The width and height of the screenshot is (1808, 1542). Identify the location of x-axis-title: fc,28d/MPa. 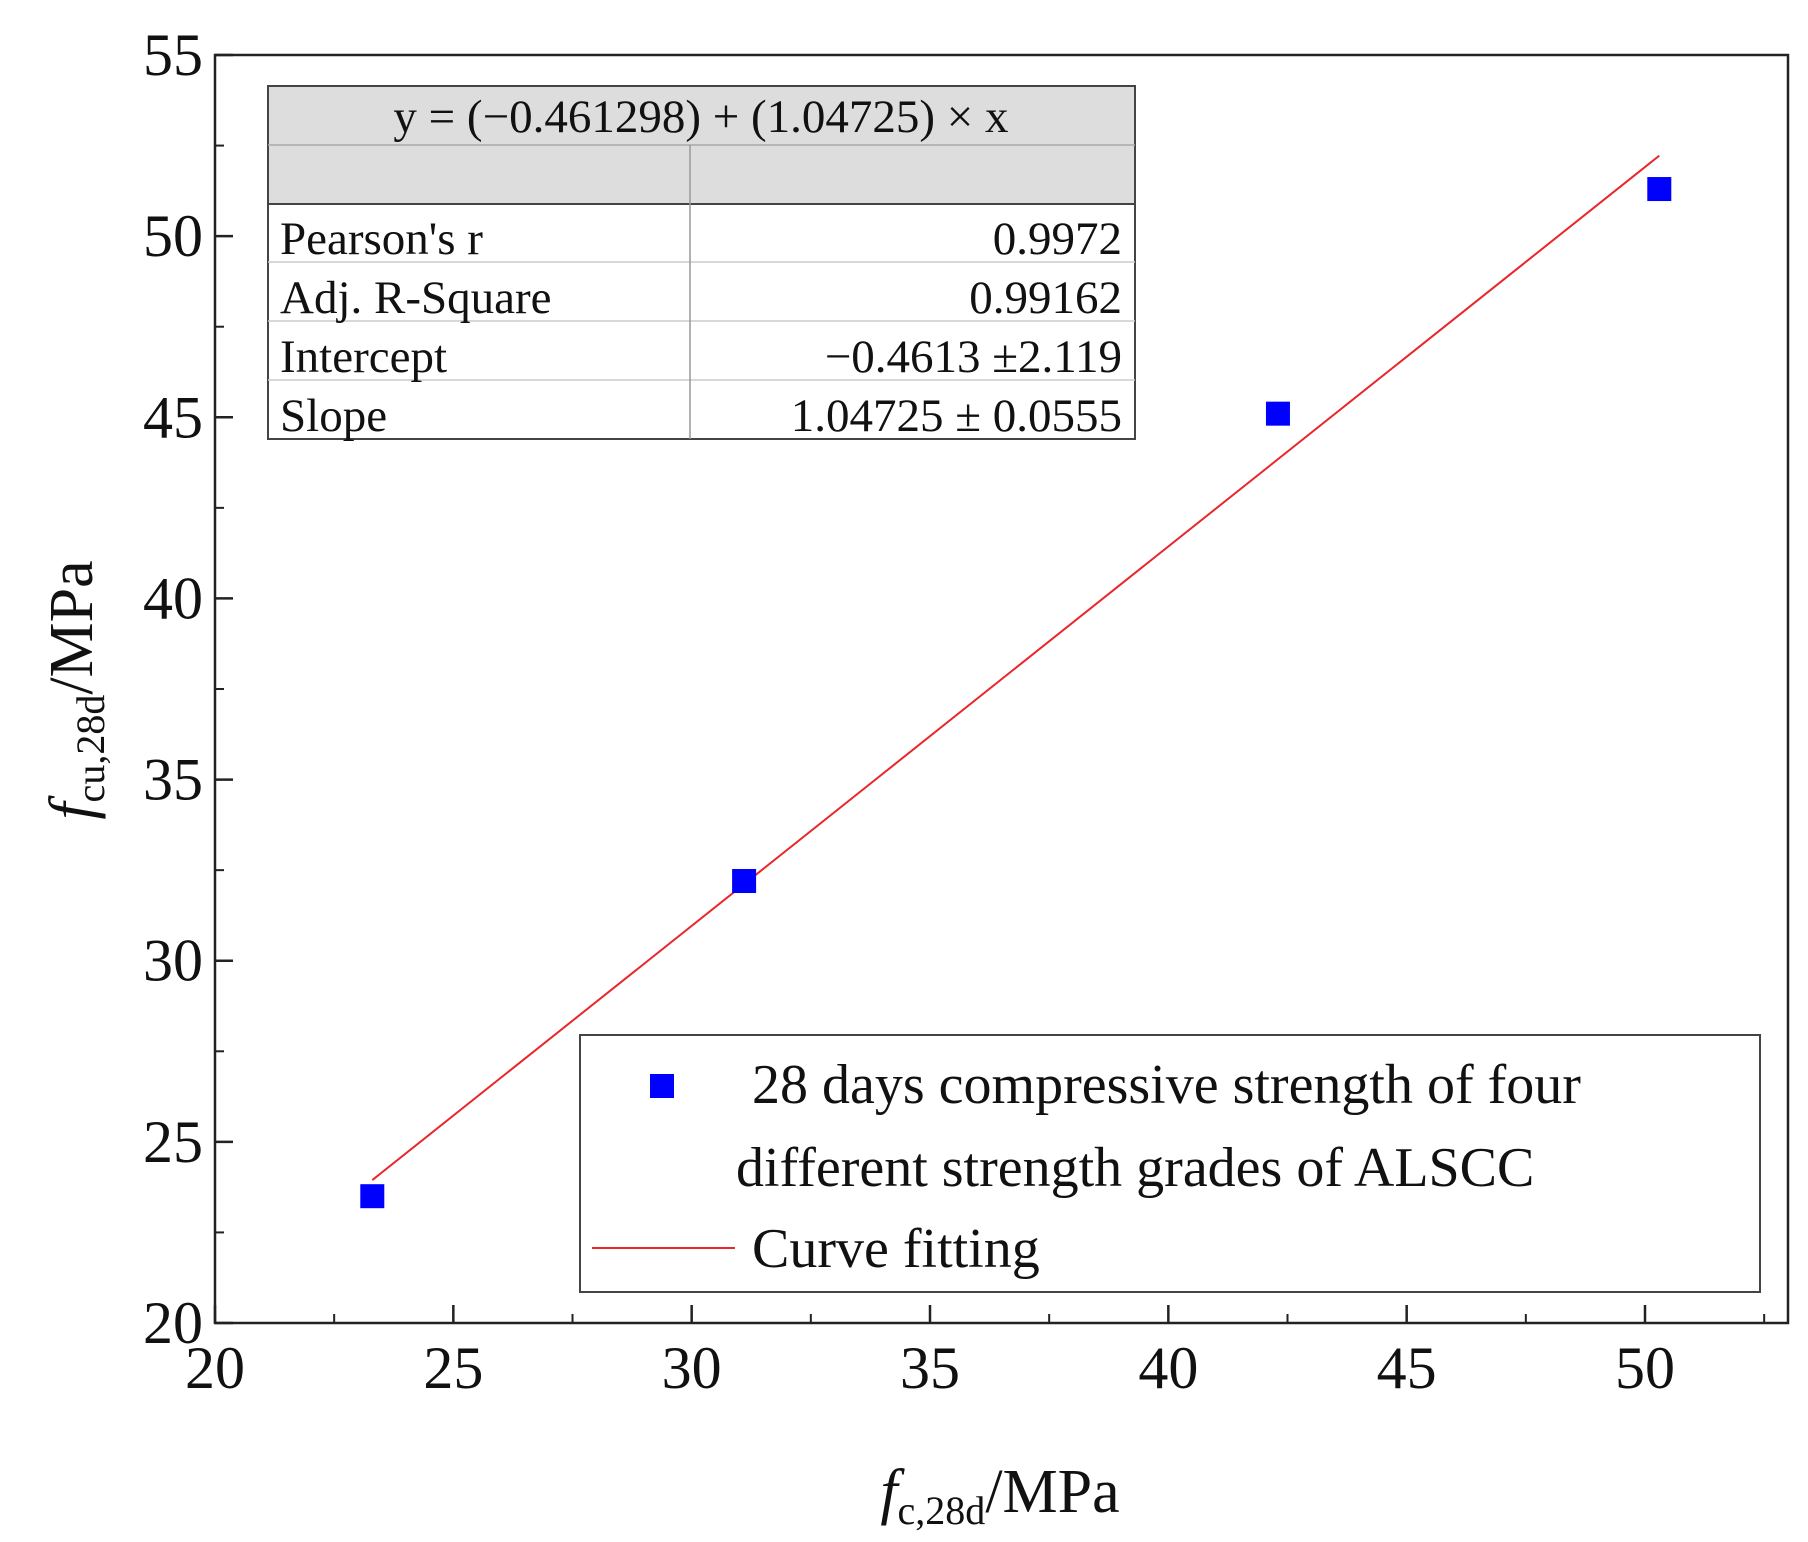
(999, 1495).